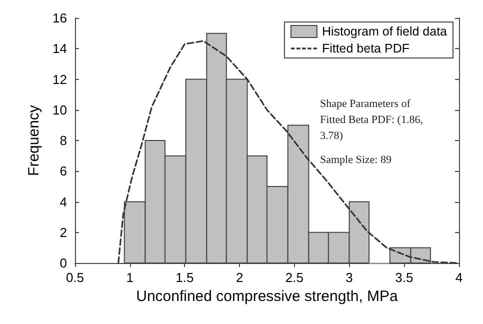  I want to click on x-tick-label: 2.5, so click(294, 277).